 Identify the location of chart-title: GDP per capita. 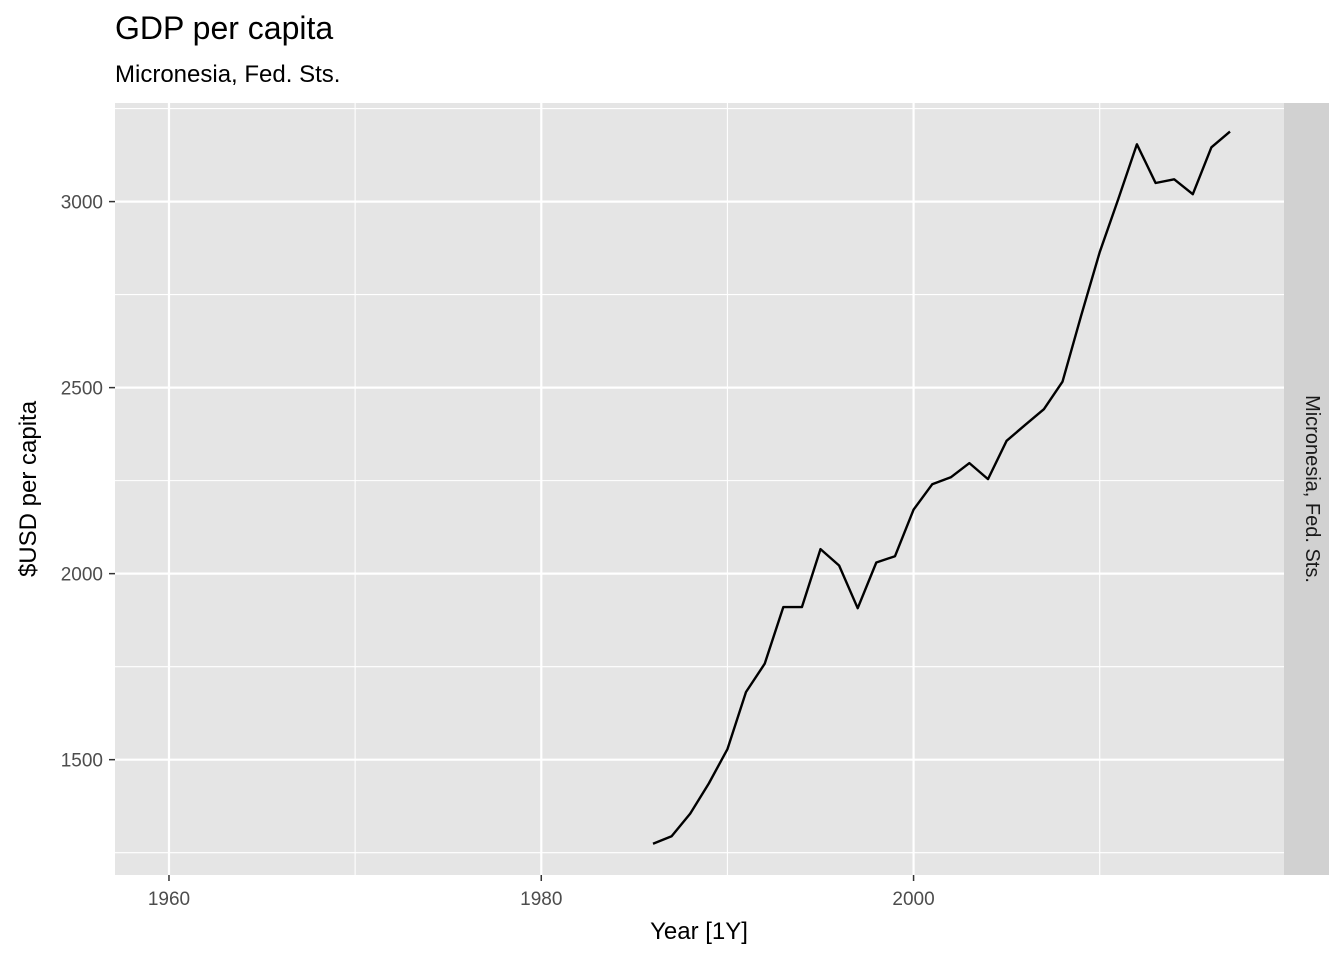
(224, 28).